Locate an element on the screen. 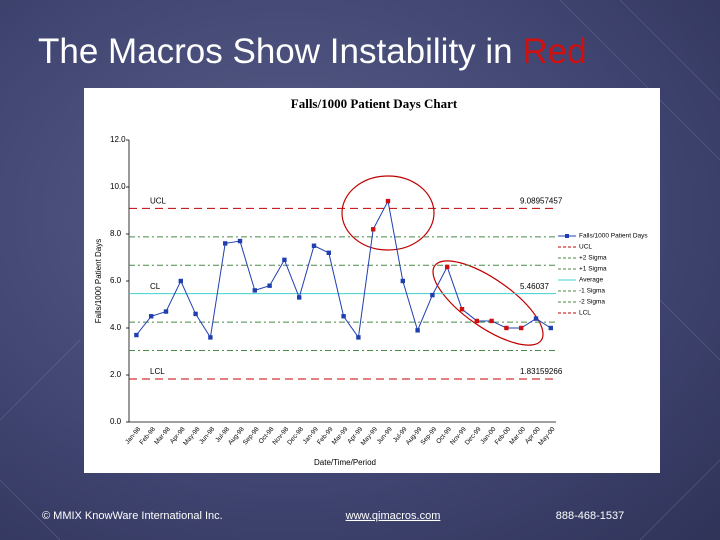 The width and height of the screenshot is (720, 540). y-tick-label: 2.0 is located at coordinates (116, 374).